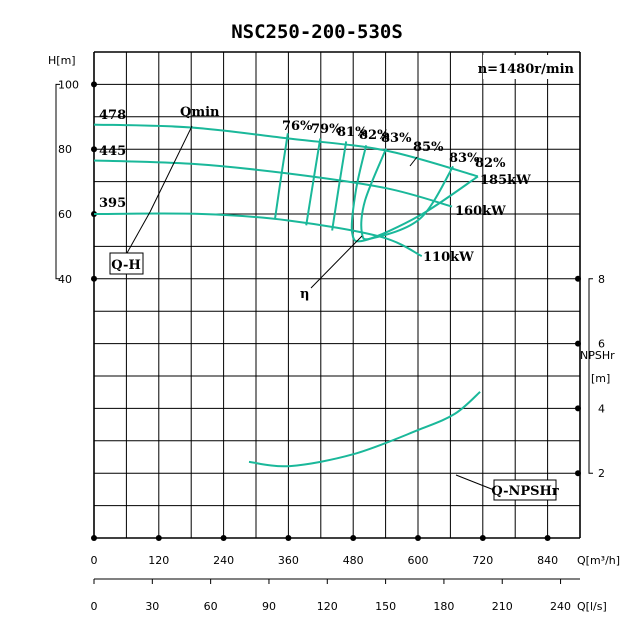  Describe the element at coordinates (152, 606) in the screenshot. I see `x2-tick-label: 30` at that location.